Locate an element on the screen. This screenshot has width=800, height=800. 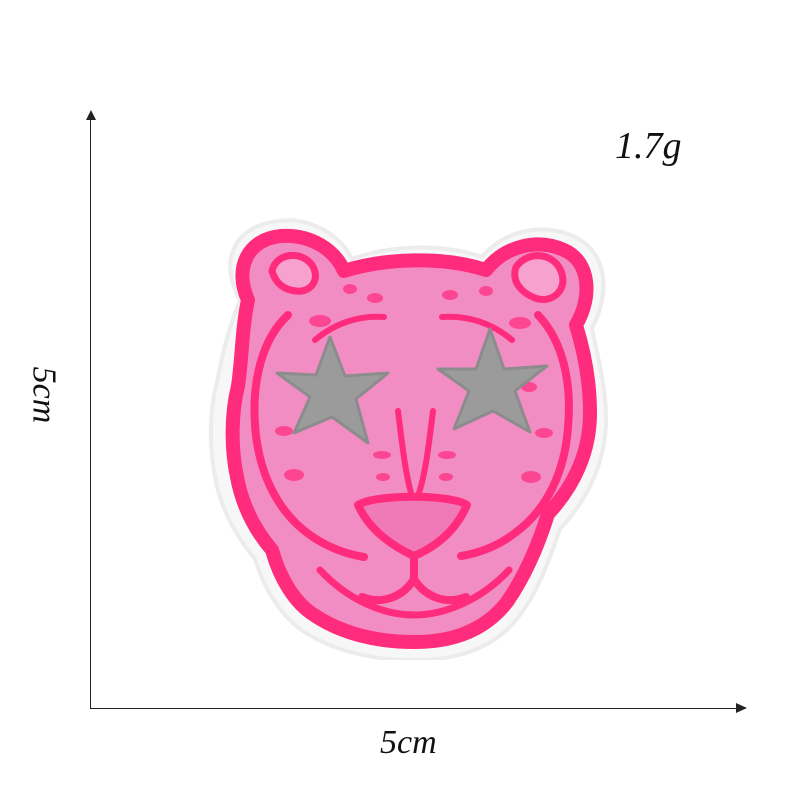
height-axis-arrow-icon is located at coordinates (91, 115).